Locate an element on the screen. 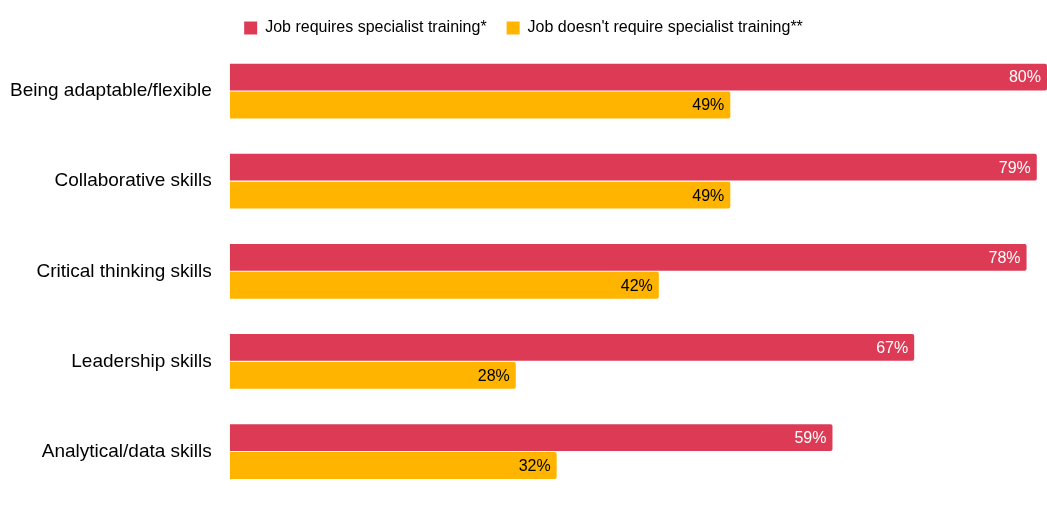 This screenshot has width=1047, height=518. y-tick-label: Leadership skills is located at coordinates (141, 360).